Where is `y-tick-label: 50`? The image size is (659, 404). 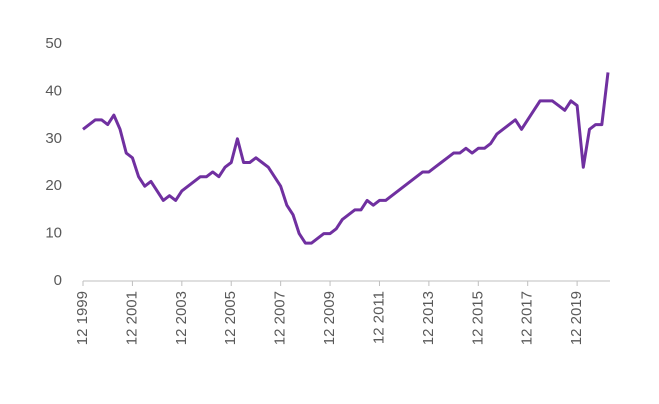
y-tick-label: 50 is located at coordinates (53, 43).